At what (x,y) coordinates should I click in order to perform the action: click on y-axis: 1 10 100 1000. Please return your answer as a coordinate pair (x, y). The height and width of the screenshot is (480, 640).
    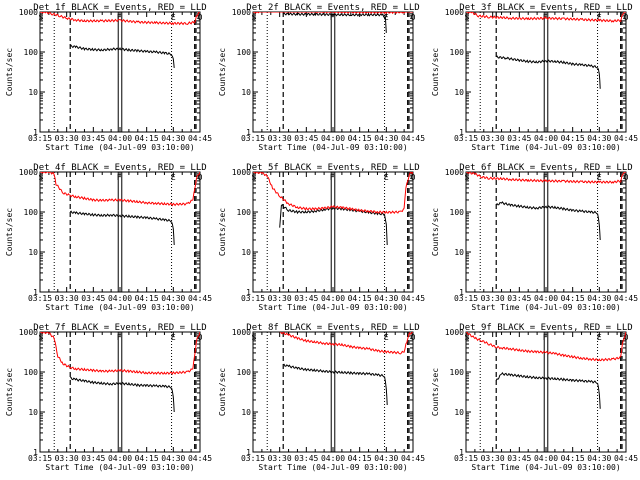
    Looking at the image, I should click on (109, 232).